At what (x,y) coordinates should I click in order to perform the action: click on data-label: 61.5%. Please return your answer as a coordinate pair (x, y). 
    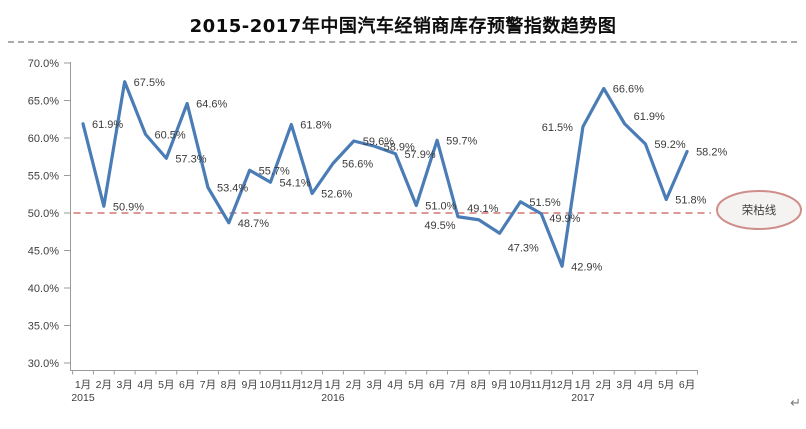
    Looking at the image, I should click on (557, 128).